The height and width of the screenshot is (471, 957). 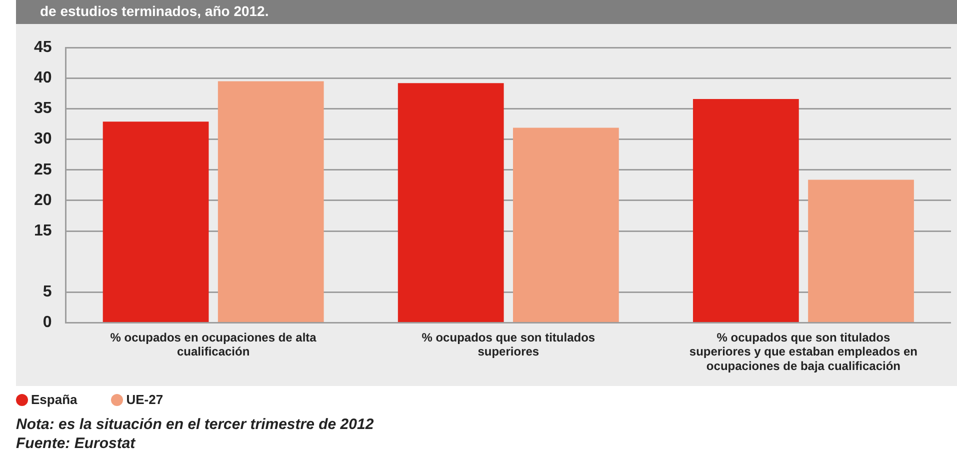 I want to click on text: Nota: es la situación en el tercer trimestre de 2012, so click(x=195, y=424).